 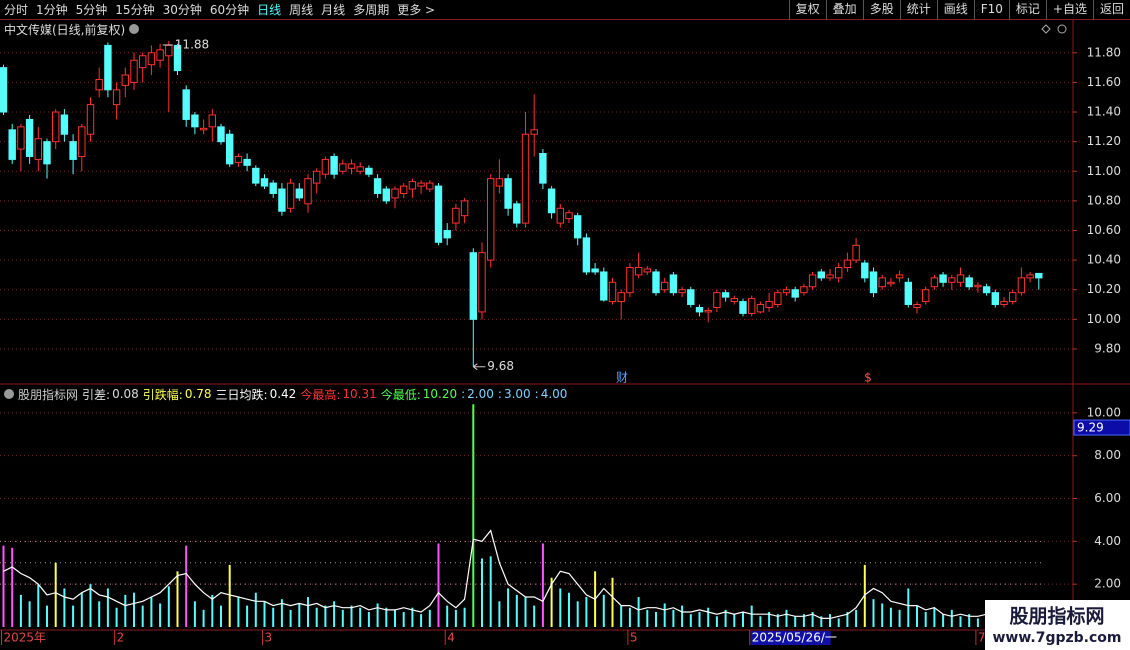 I want to click on period-tab: 日线, so click(x=269, y=10).